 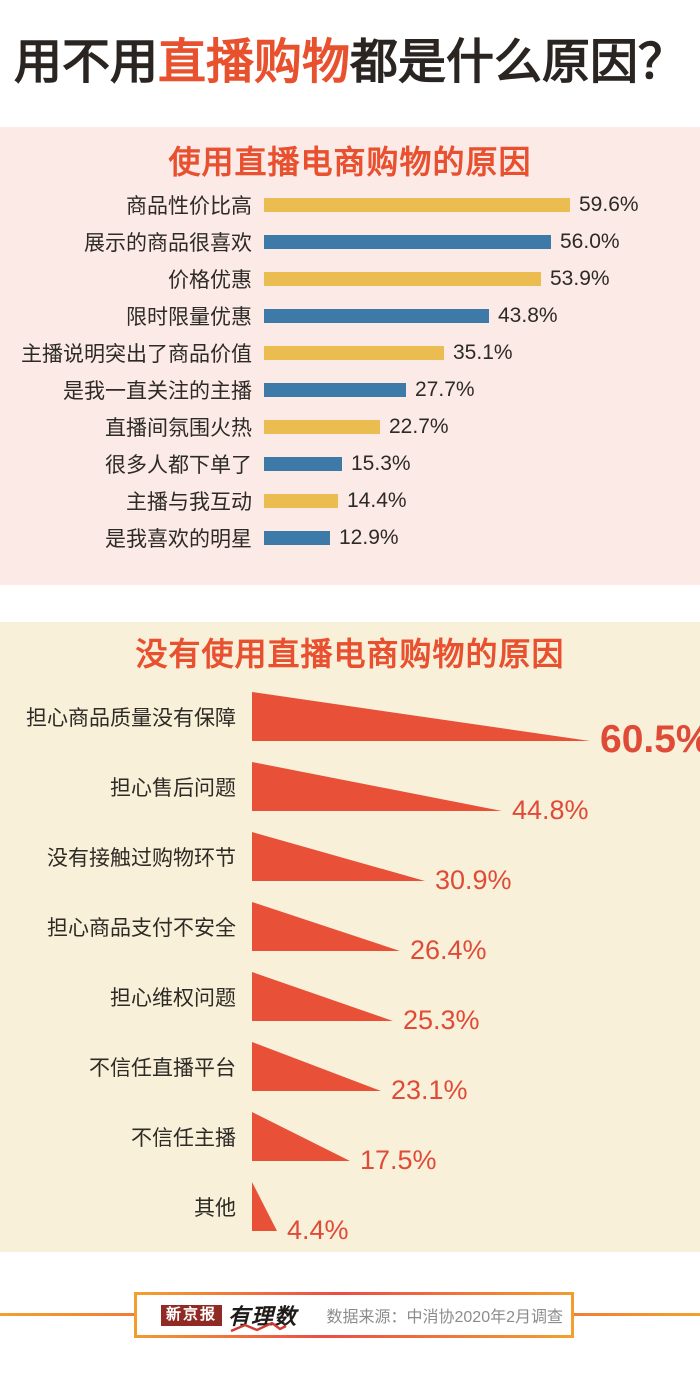 I want to click on category-label: 直播间氛围火热, so click(x=178, y=428).